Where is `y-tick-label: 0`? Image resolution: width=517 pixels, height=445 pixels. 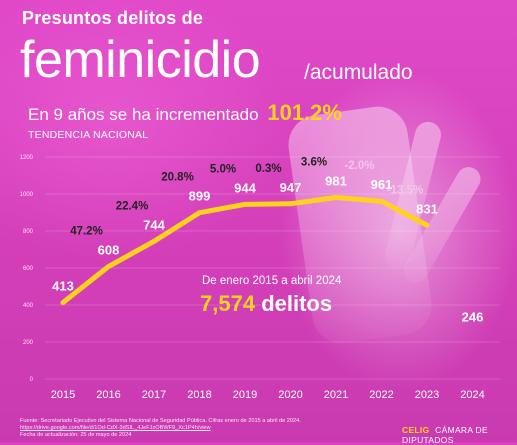 y-tick-label: 0 is located at coordinates (32, 380).